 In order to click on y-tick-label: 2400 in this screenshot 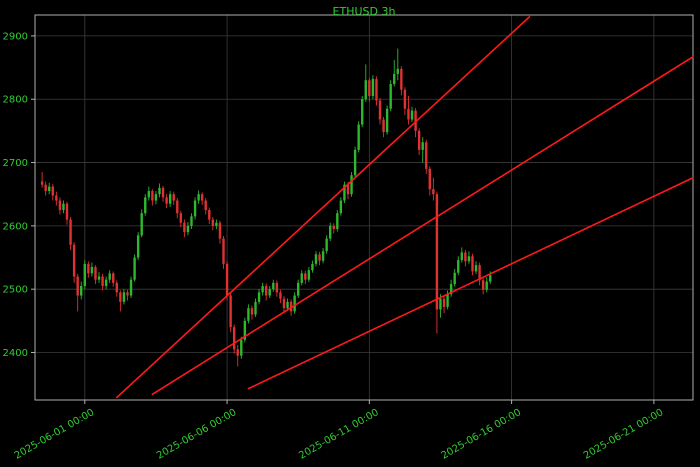, I will do `click(15, 353)`.